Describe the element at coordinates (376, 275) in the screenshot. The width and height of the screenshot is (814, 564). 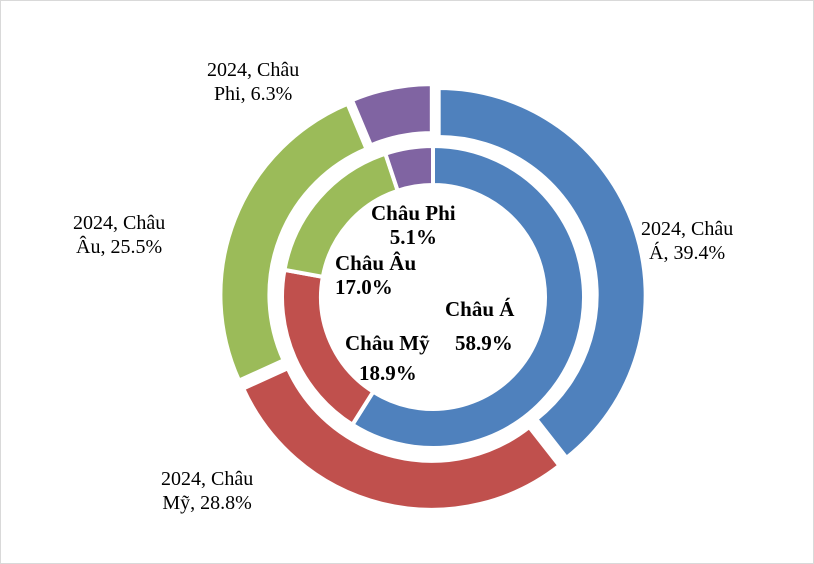
I see `inner-label-chau-au: Châu Âu 17.0%` at that location.